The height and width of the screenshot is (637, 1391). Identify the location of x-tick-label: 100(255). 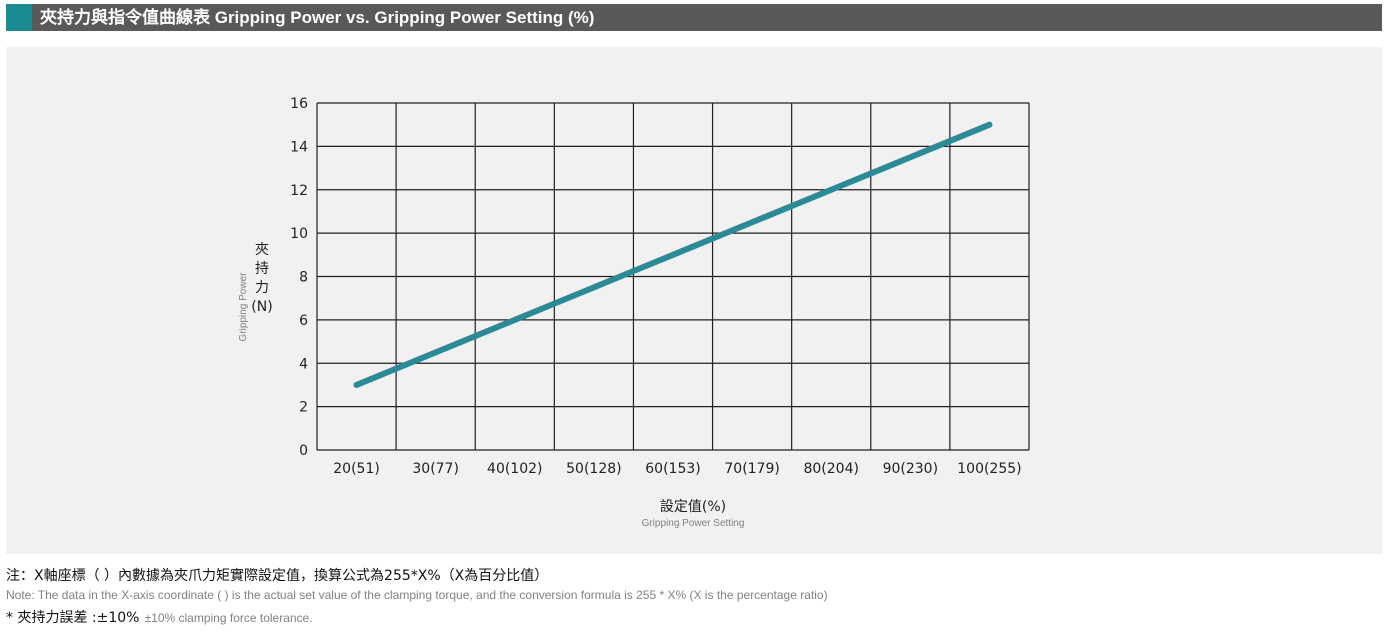
(989, 469).